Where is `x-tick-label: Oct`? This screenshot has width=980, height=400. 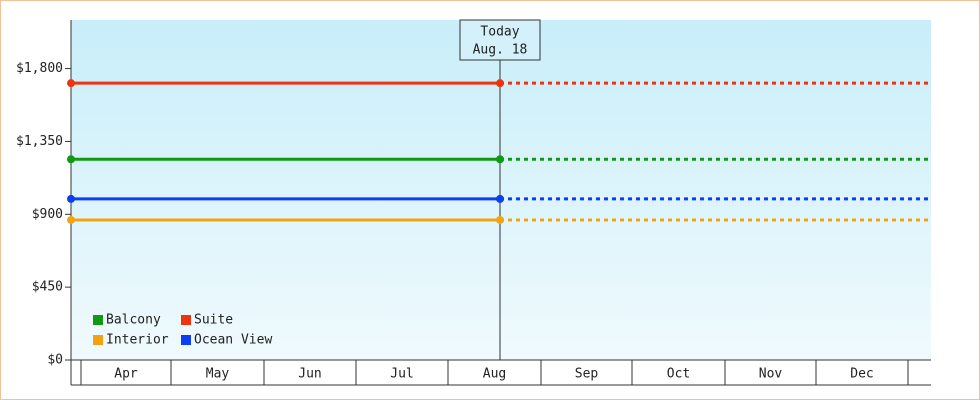 x-tick-label: Oct is located at coordinates (678, 374).